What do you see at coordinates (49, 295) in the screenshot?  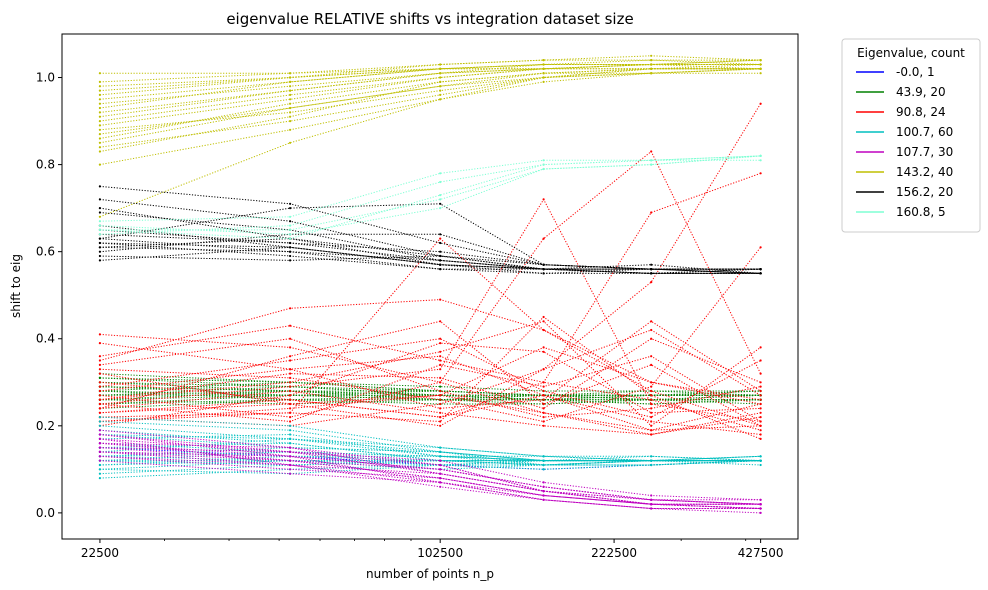 I see `y-axis: 0.0 0.2 0.4 0.6 0.8 1.0` at bounding box center [49, 295].